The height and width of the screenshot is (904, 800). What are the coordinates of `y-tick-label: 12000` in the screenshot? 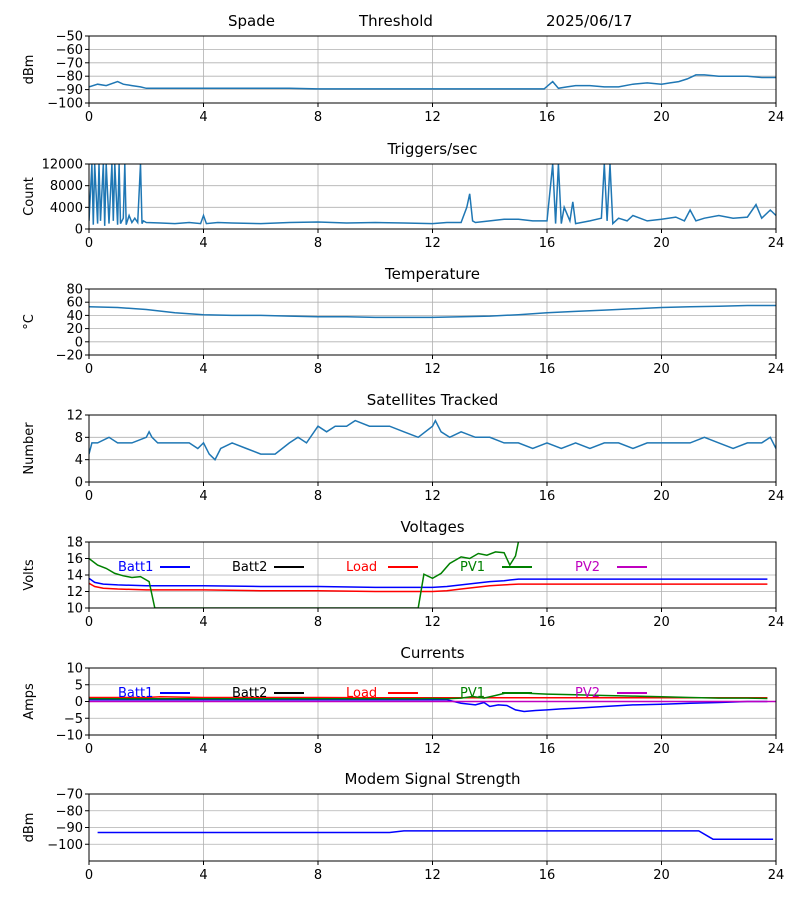 It's located at (62, 165).